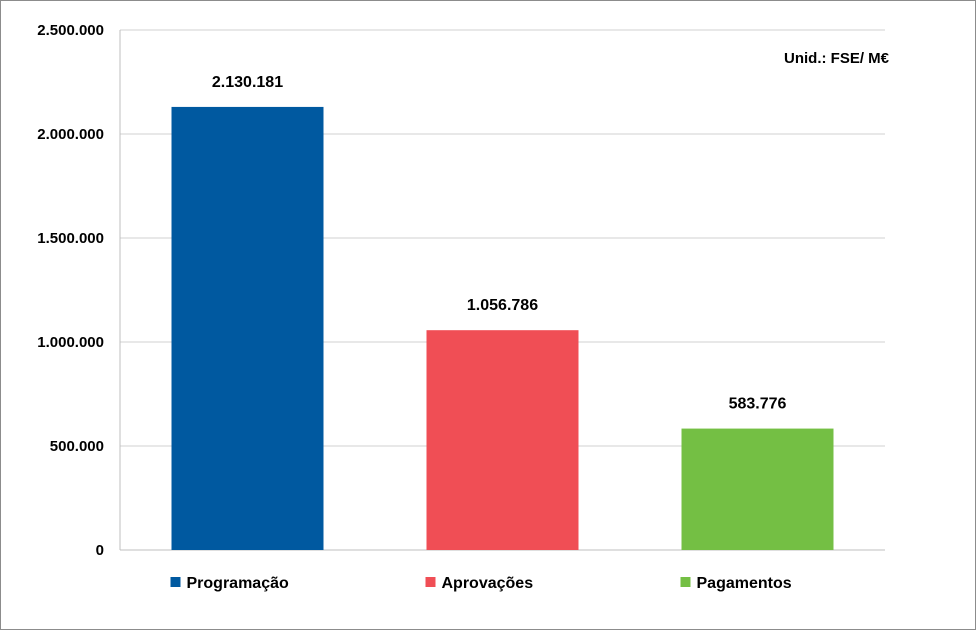  Describe the element at coordinates (758, 404) in the screenshot. I see `data-label: 583.776` at that location.